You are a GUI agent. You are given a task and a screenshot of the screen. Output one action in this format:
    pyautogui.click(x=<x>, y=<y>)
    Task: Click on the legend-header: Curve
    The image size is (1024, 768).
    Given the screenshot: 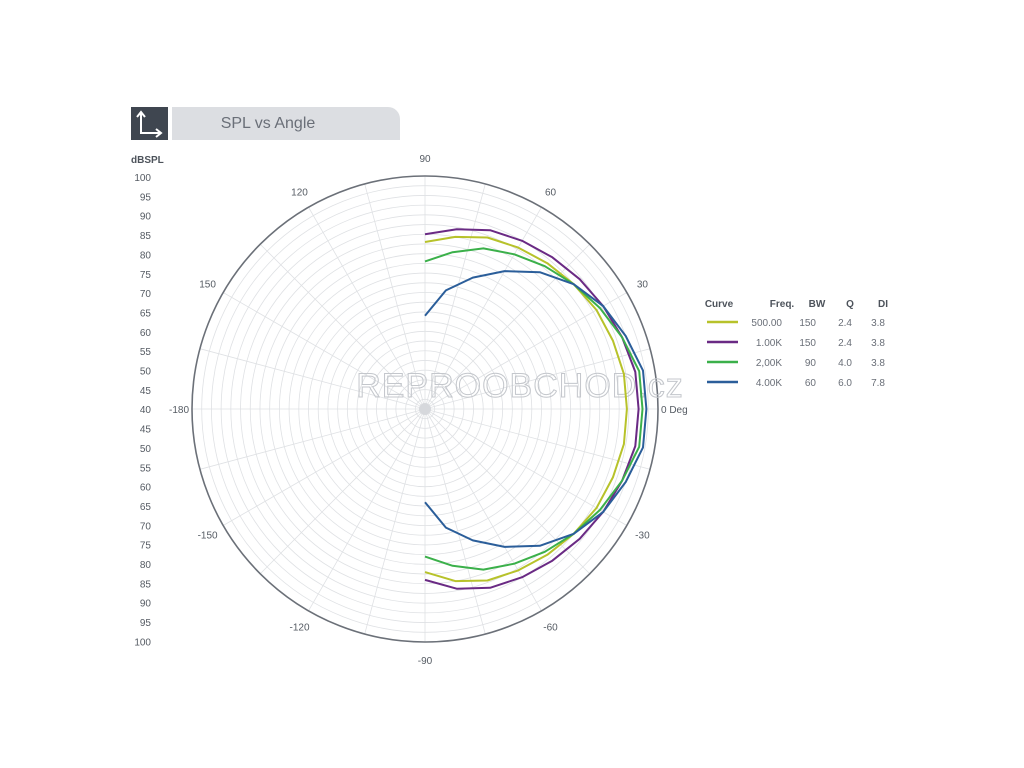 What is the action you would take?
    pyautogui.click(x=719, y=304)
    